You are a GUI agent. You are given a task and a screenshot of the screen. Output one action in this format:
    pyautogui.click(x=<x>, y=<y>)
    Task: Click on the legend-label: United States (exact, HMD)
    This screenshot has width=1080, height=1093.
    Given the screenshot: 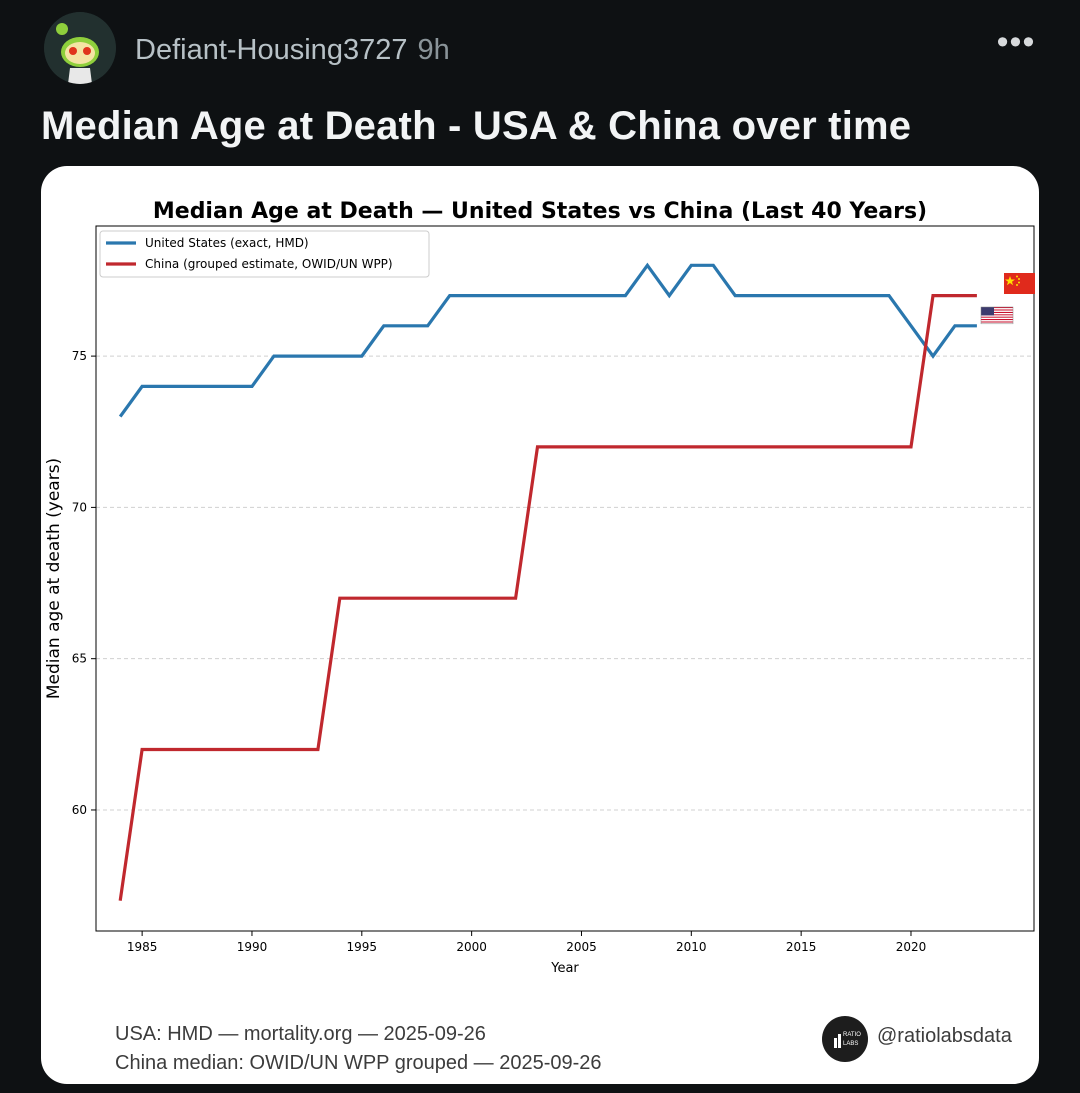 What is the action you would take?
    pyautogui.click(x=227, y=243)
    